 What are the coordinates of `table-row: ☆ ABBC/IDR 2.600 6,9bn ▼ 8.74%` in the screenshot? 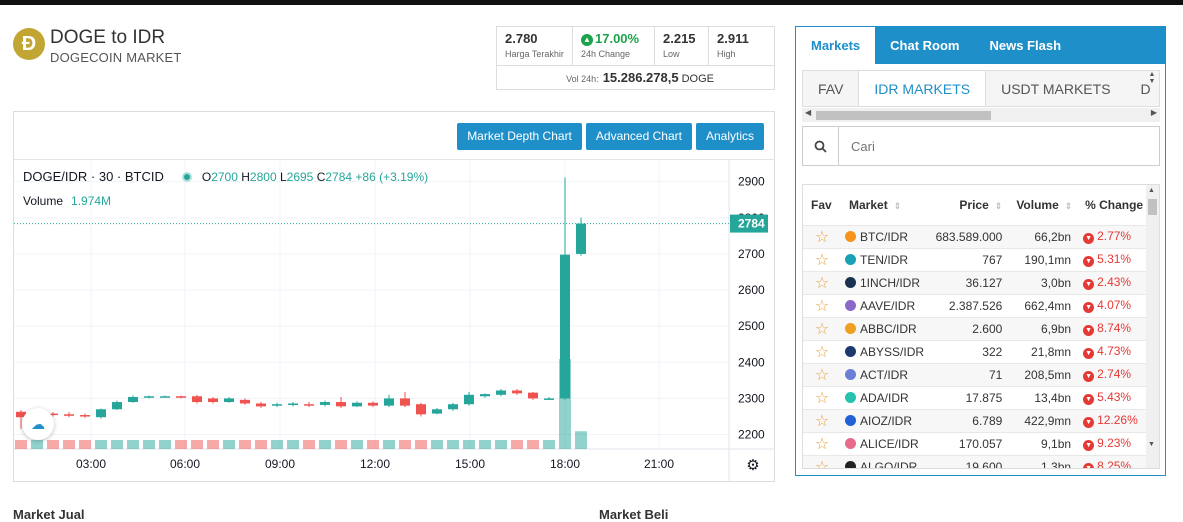 It's located at (975, 328).